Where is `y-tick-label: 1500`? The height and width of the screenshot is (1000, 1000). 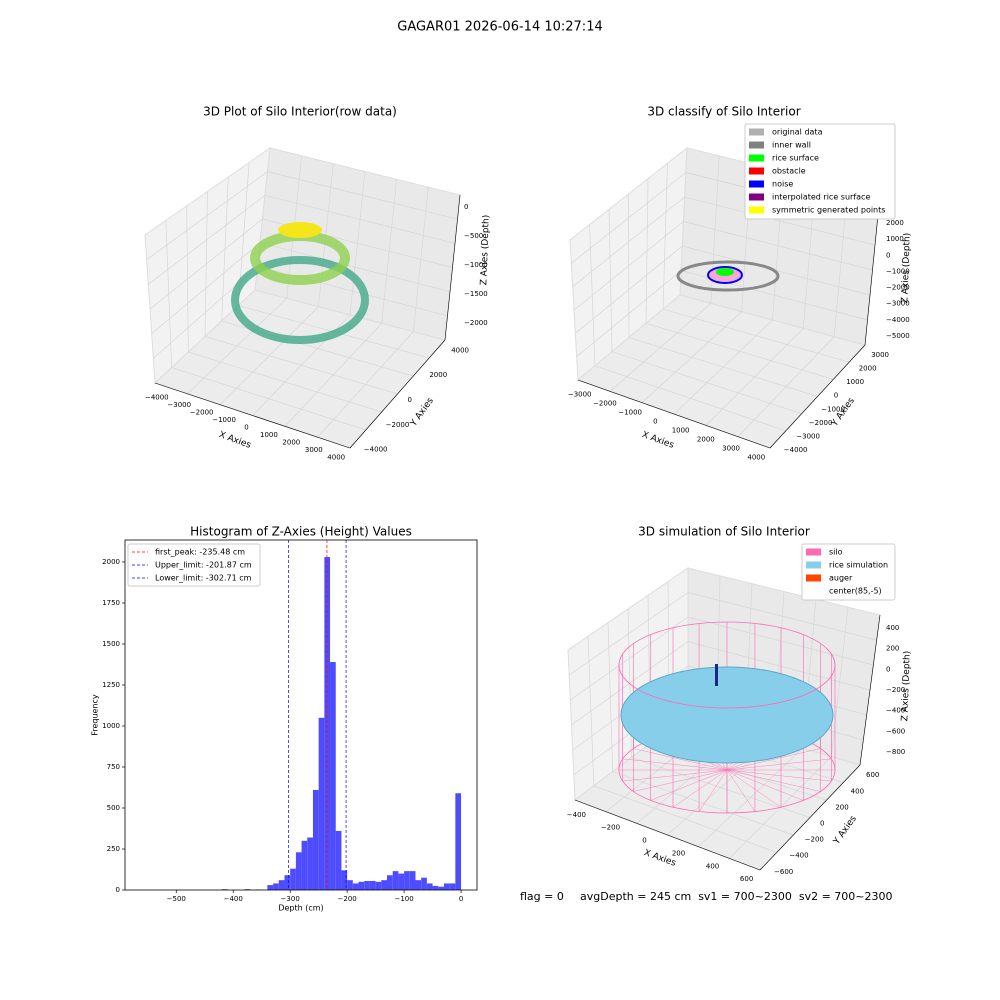 y-tick-label: 1500 is located at coordinates (111, 644).